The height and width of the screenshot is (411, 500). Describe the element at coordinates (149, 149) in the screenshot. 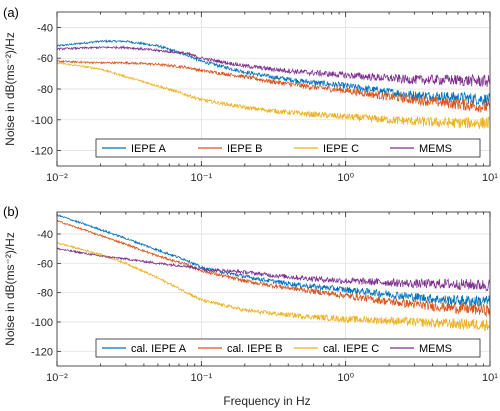

I see `legend-label: IEPE A` at that location.